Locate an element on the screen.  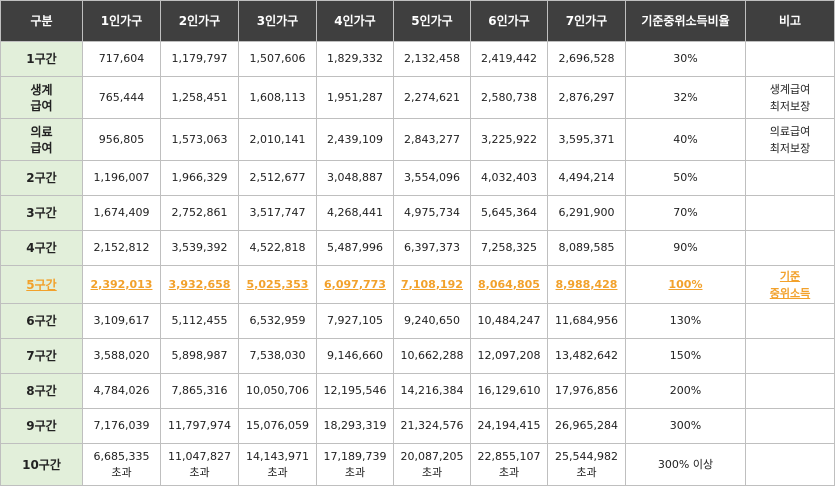
row-label: 의료 급여 is located at coordinates (41, 139).